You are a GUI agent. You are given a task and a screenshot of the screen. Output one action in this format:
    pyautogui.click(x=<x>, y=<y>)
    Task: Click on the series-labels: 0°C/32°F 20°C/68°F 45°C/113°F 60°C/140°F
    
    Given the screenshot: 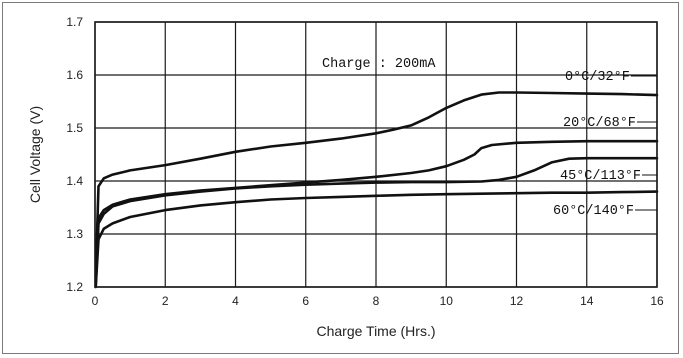 What is the action you would take?
    pyautogui.click(x=605, y=144)
    